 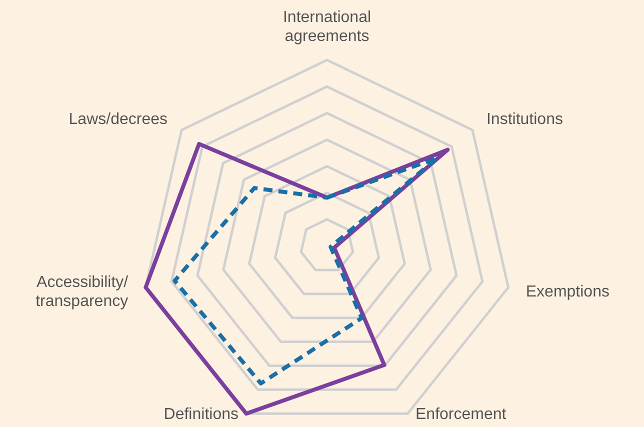 I want to click on spoke-label: Enforcement, so click(x=461, y=414).